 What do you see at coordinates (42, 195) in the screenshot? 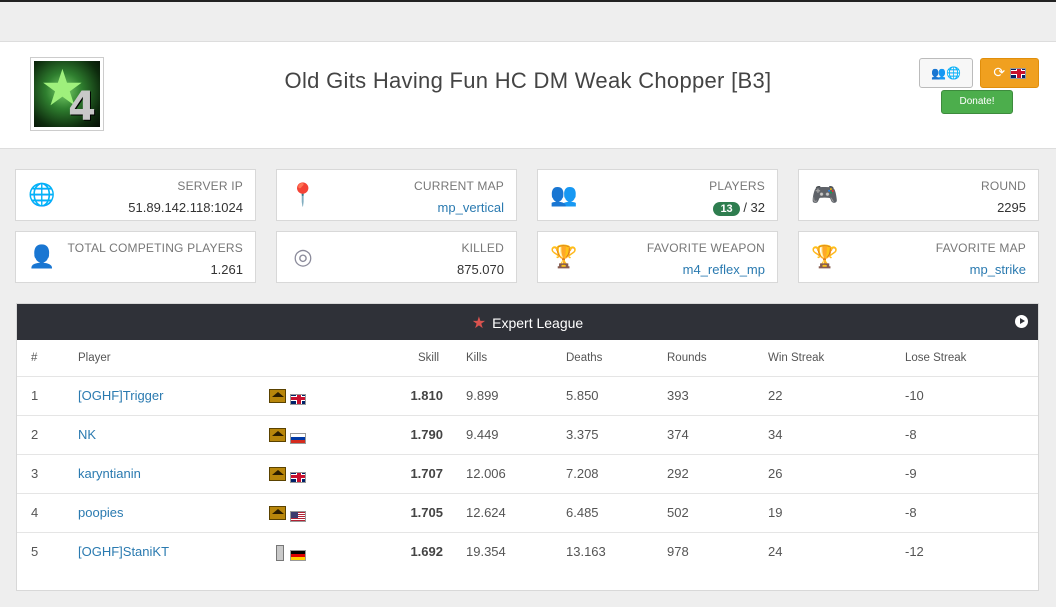
I see `globe-icon: 🌐` at bounding box center [42, 195].